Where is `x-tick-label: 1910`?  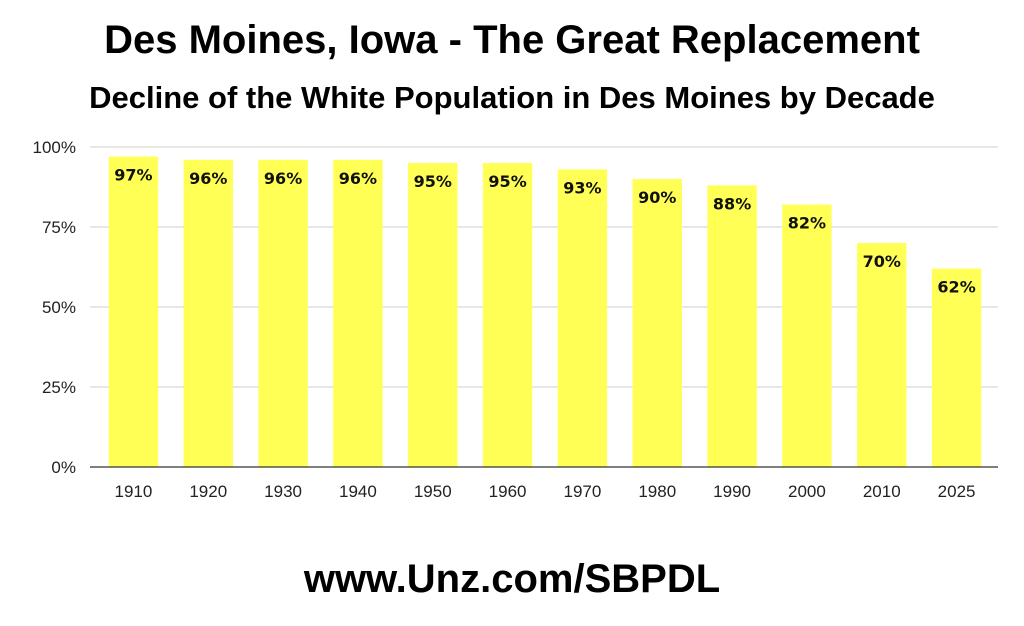 x-tick-label: 1910 is located at coordinates (134, 491).